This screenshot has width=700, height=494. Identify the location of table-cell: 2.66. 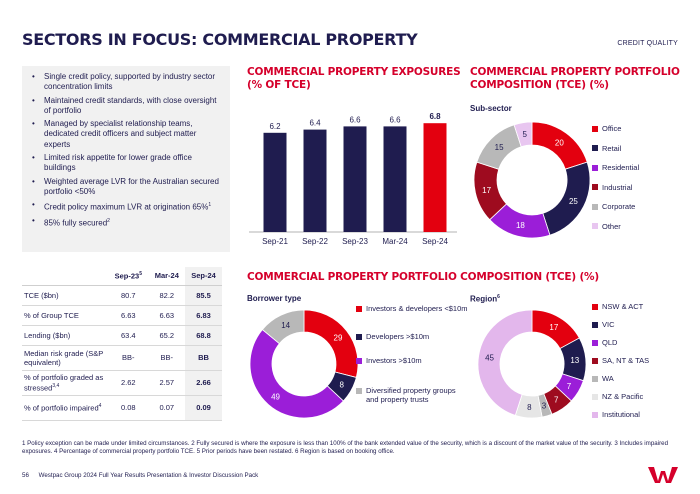
(203, 383).